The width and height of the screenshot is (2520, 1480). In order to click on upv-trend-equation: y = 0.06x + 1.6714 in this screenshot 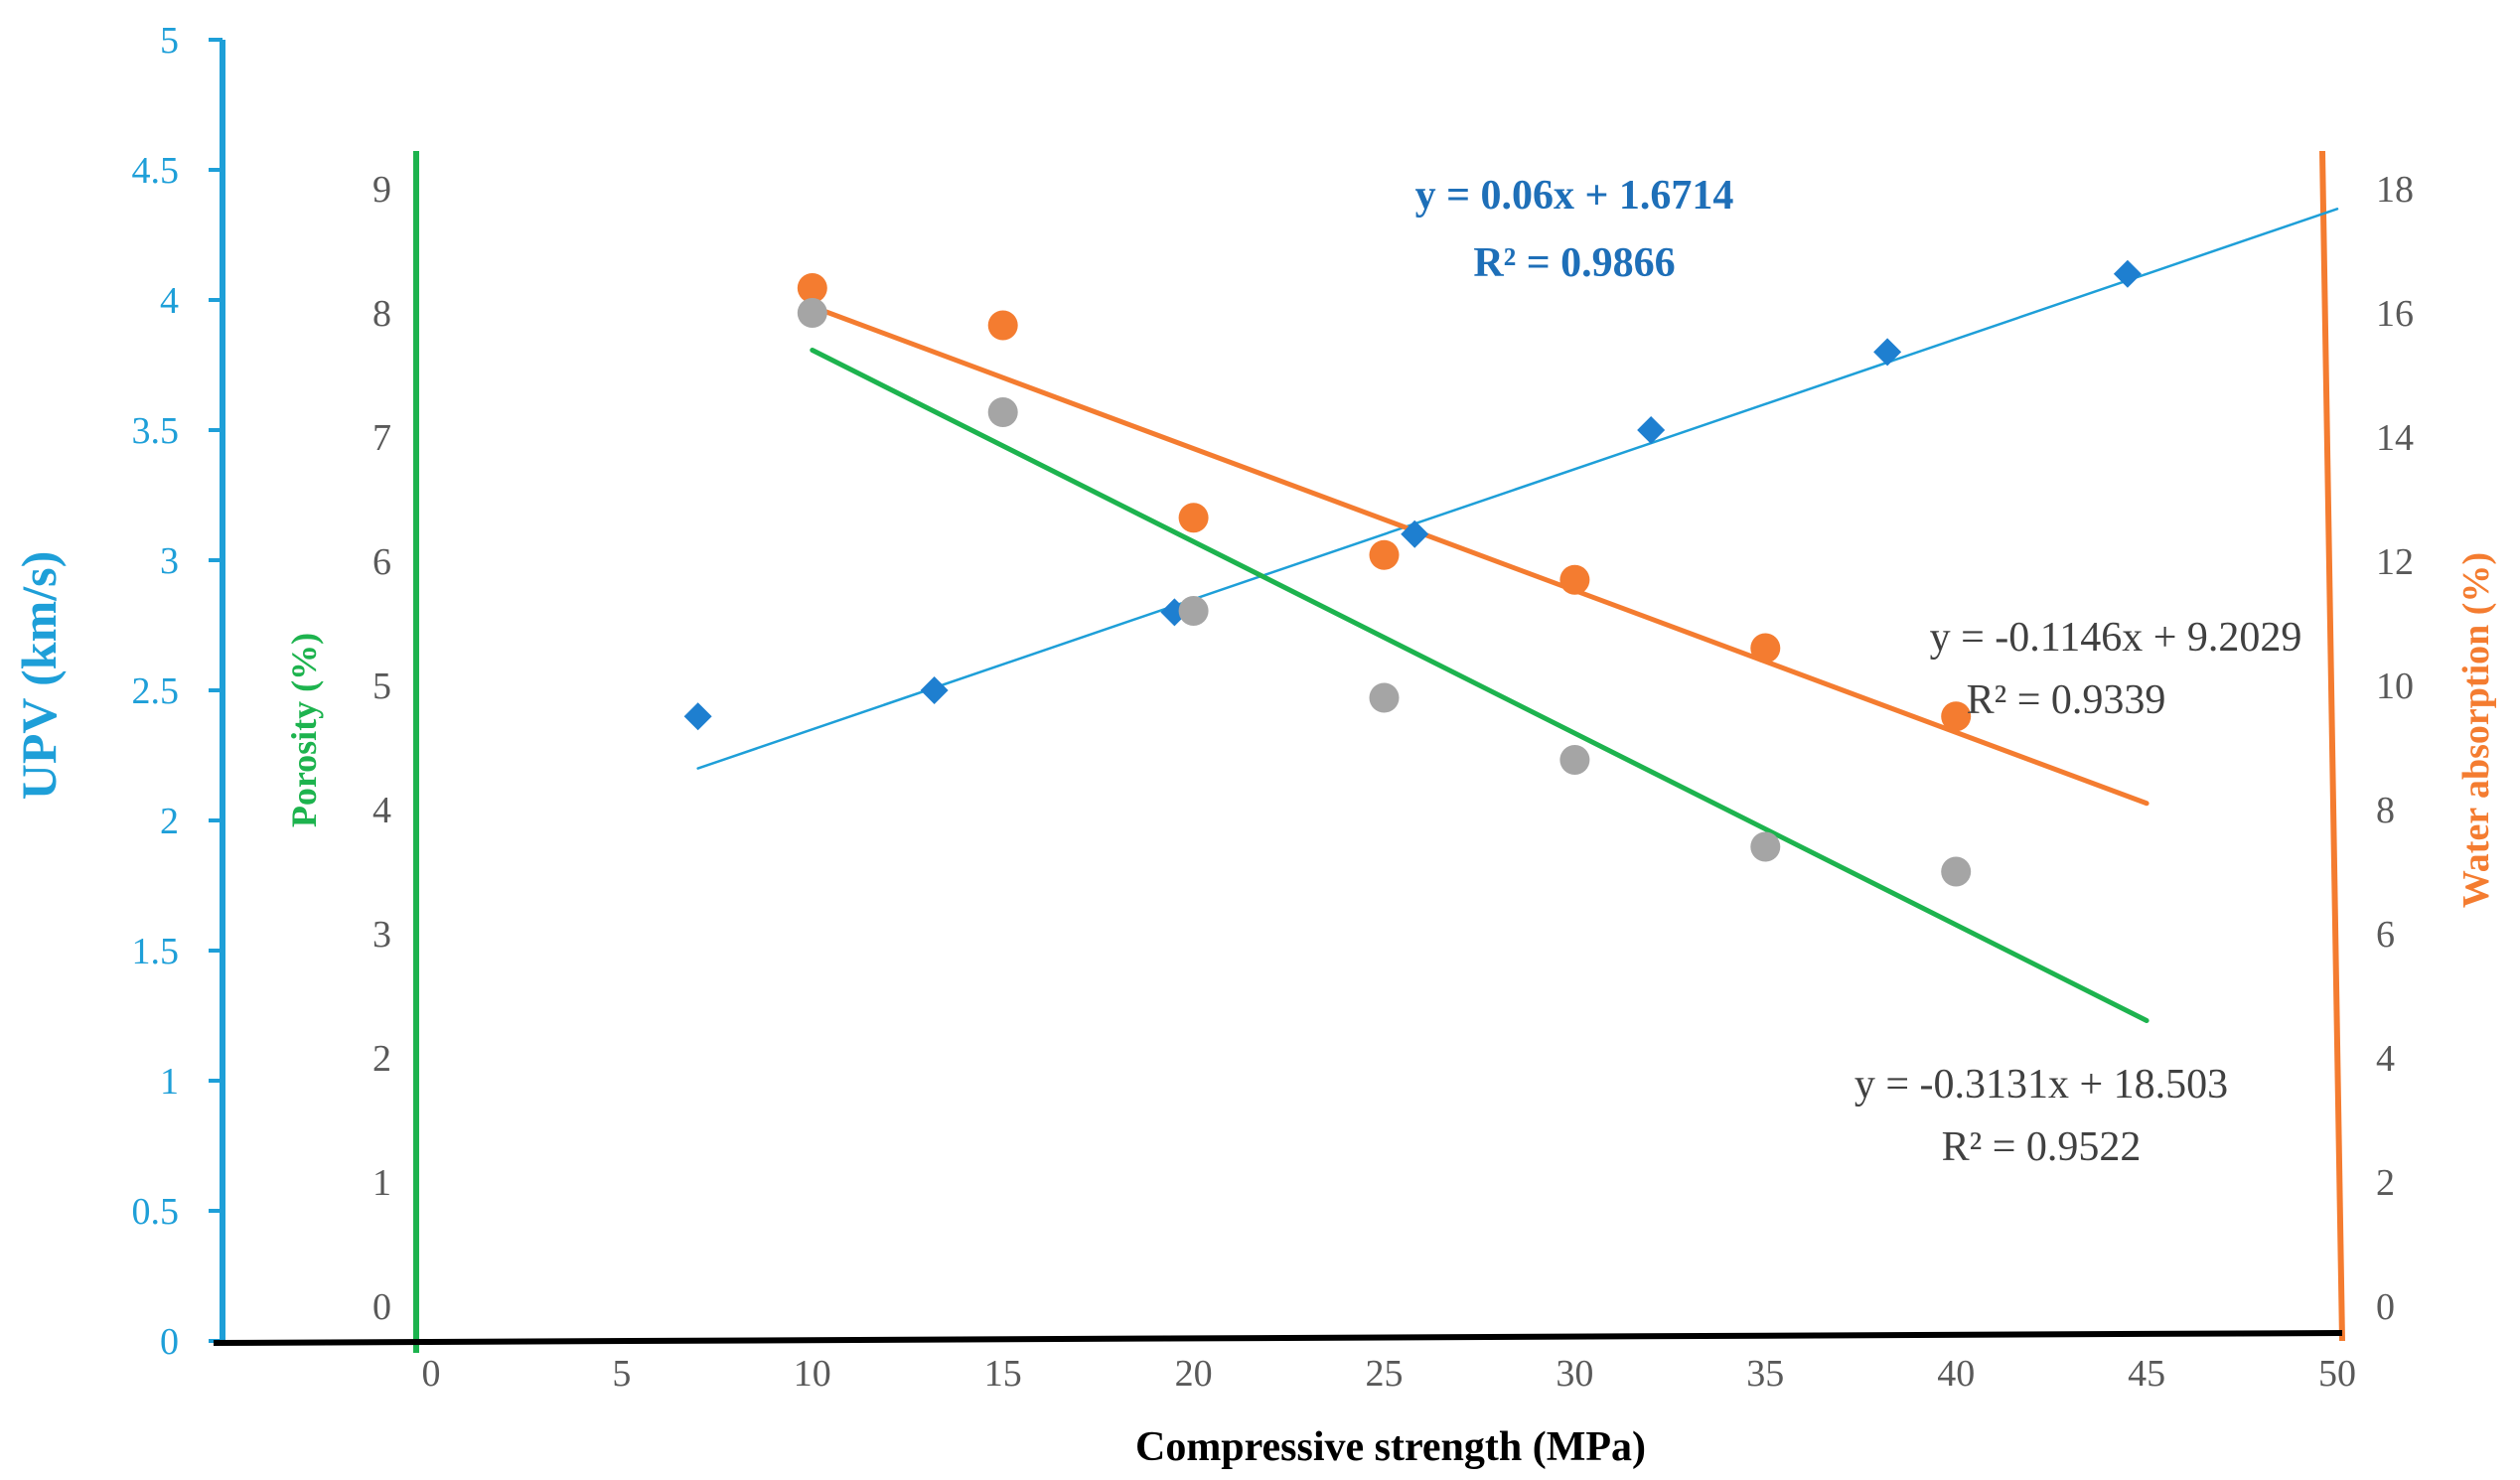, I will do `click(1574, 196)`.